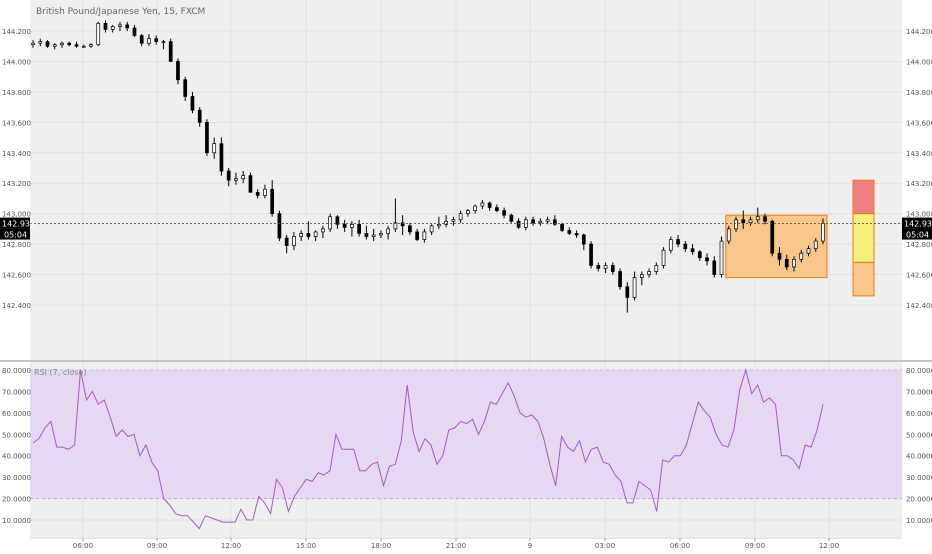 The height and width of the screenshot is (554, 932). What do you see at coordinates (16, 276) in the screenshot?
I see `y-tick-label-left: 142.600` at bounding box center [16, 276].